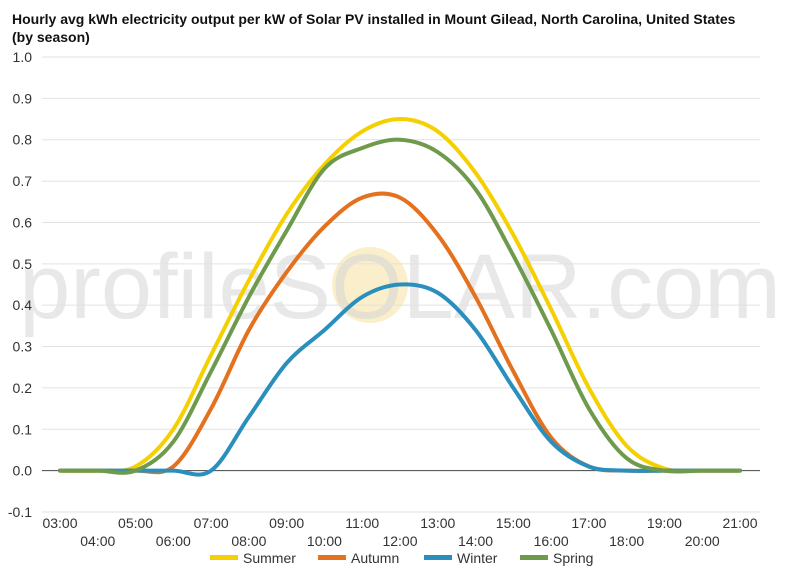 The image size is (800, 570). Describe the element at coordinates (513, 523) in the screenshot. I see `x-tick-label: 15:00` at that location.